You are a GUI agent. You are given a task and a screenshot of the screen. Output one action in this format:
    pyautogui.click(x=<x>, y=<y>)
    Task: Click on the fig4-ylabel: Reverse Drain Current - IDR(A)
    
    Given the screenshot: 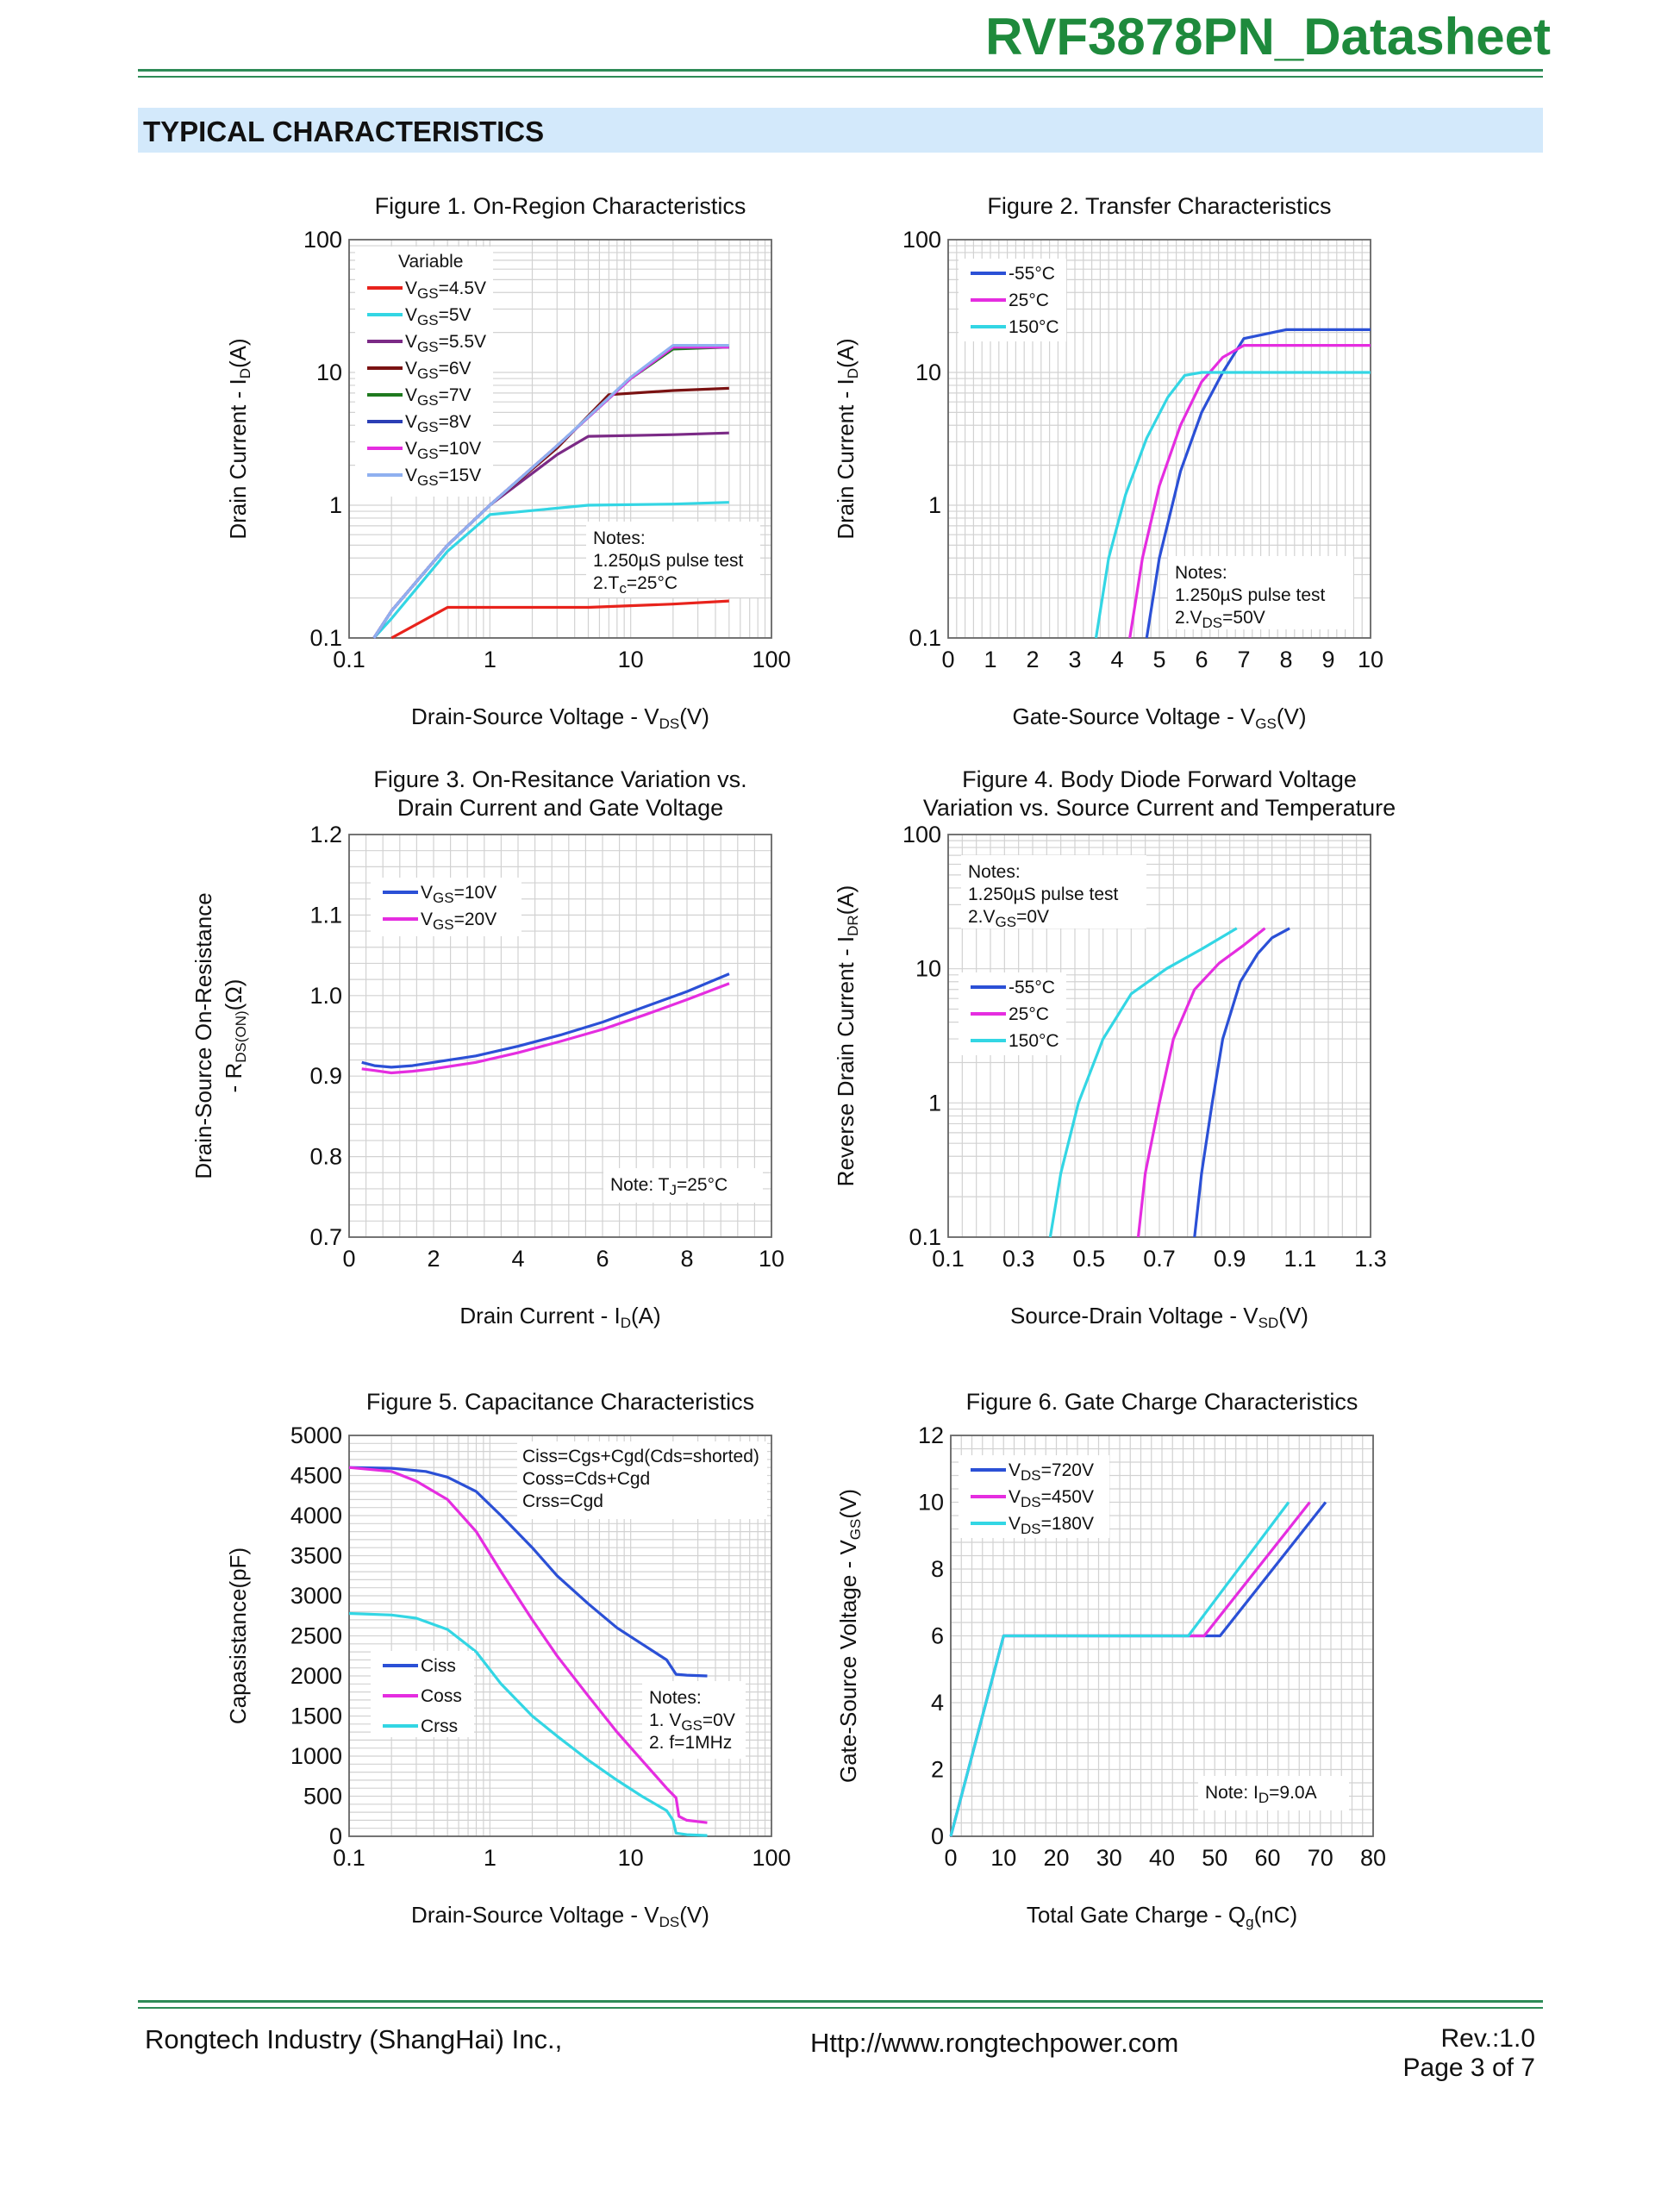 What is the action you would take?
    pyautogui.click(x=847, y=1036)
    